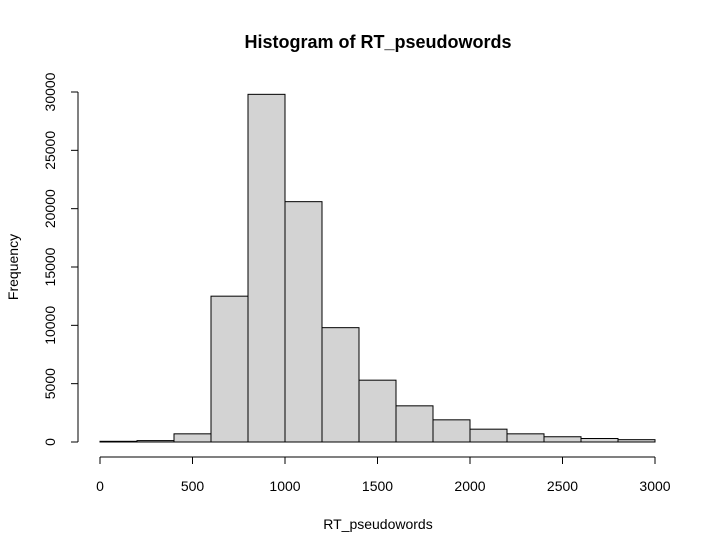  What do you see at coordinates (562, 486) in the screenshot?
I see `x-tick-label: 2500` at bounding box center [562, 486].